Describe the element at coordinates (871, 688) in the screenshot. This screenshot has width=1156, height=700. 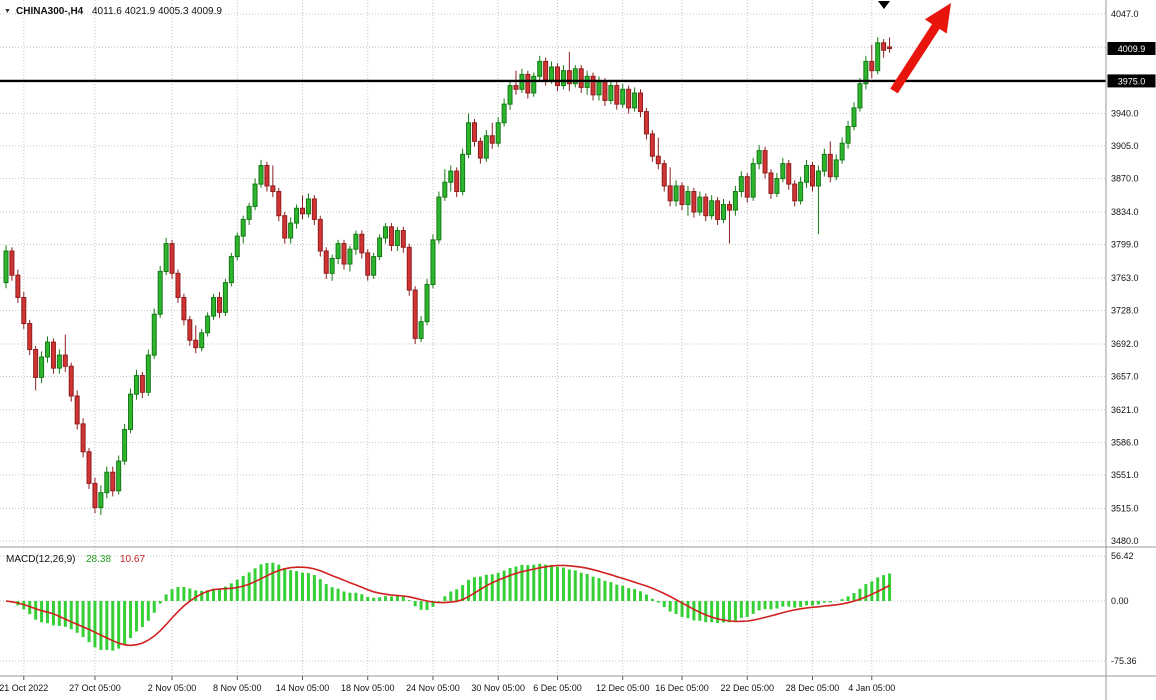
I see `time-axis-label: 4 Jan 05:00` at that location.